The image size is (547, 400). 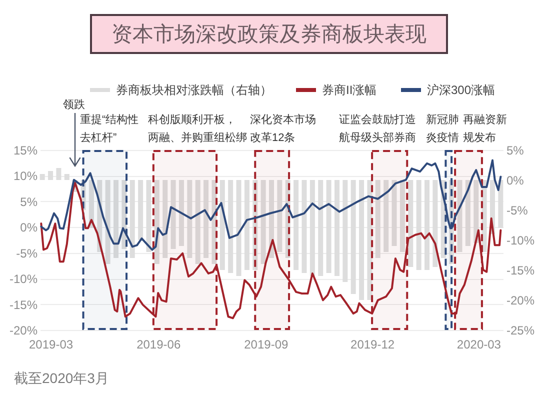 I want to click on x-tick-label: 2019-09, so click(x=266, y=345).